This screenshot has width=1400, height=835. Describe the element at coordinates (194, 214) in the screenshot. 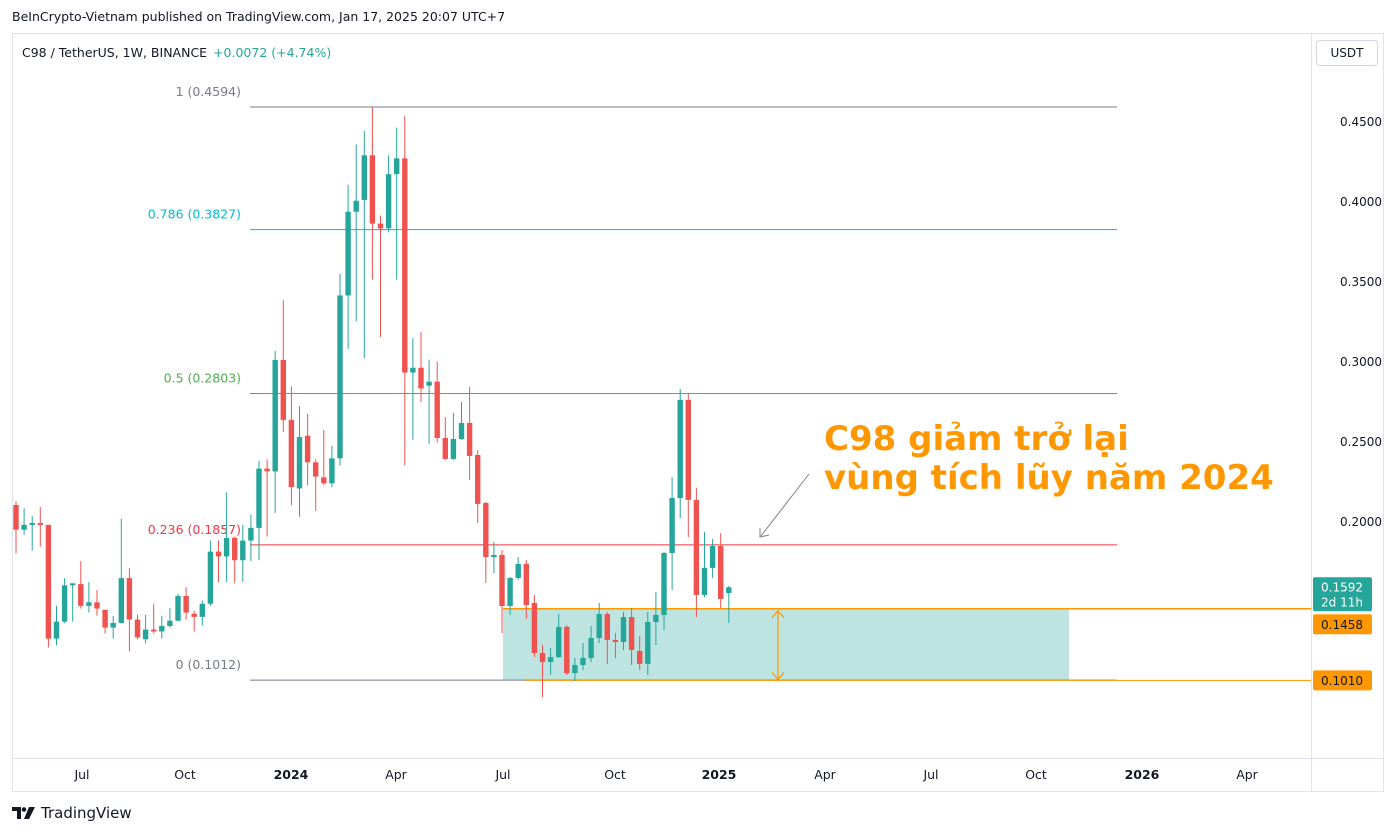

I see `fib-label: 0.786 (0.3827)` at that location.